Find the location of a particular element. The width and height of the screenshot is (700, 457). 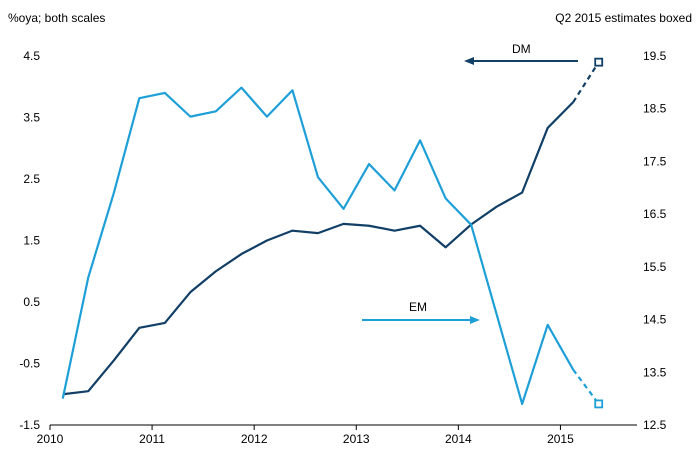

estimate-box-em is located at coordinates (599, 404).